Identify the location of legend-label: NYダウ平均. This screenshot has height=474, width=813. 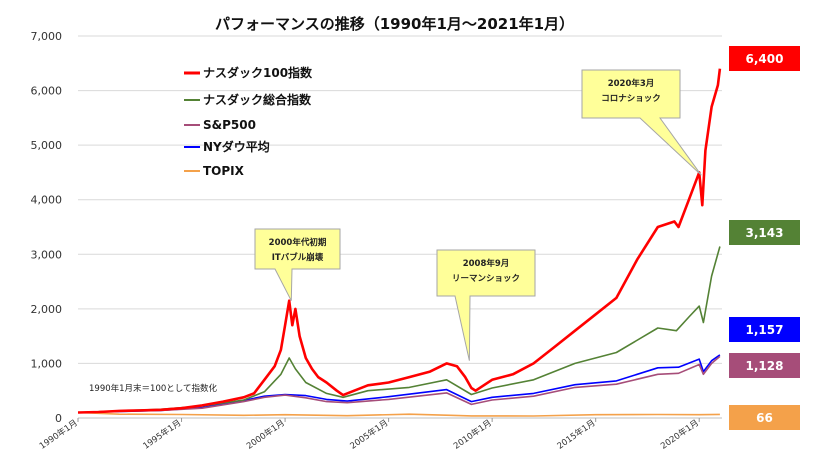
(236, 146).